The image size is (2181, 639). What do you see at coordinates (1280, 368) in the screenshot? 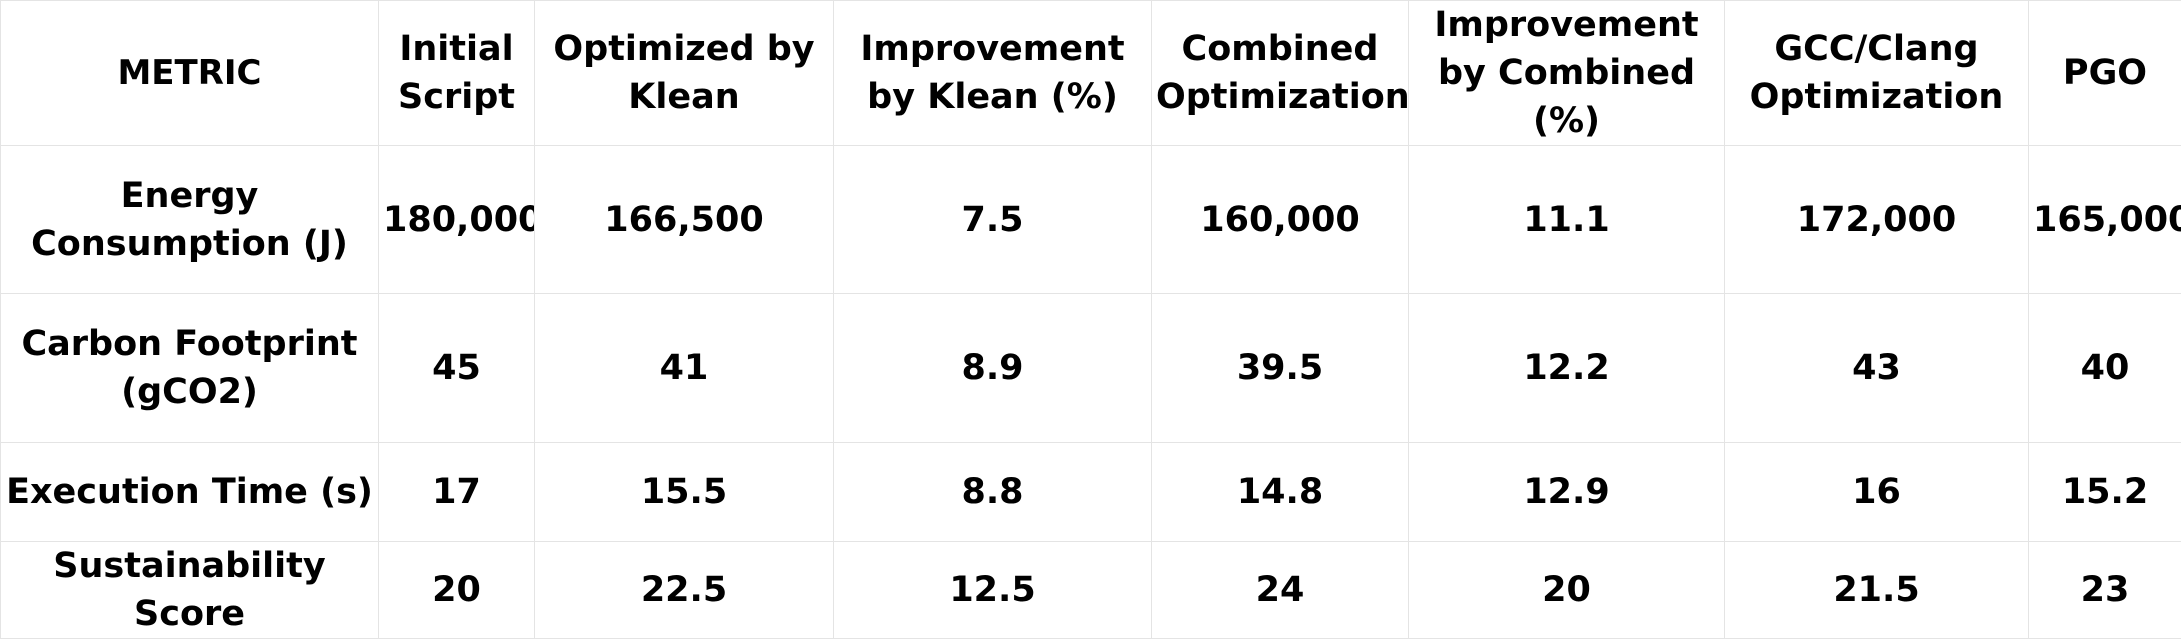
I see `table-cell: 39.5` at bounding box center [1280, 368].